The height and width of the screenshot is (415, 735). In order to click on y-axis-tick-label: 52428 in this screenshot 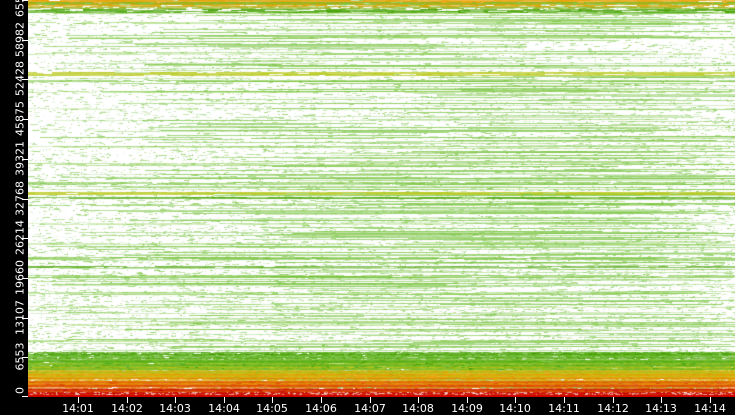, I will do `click(20, 78)`.